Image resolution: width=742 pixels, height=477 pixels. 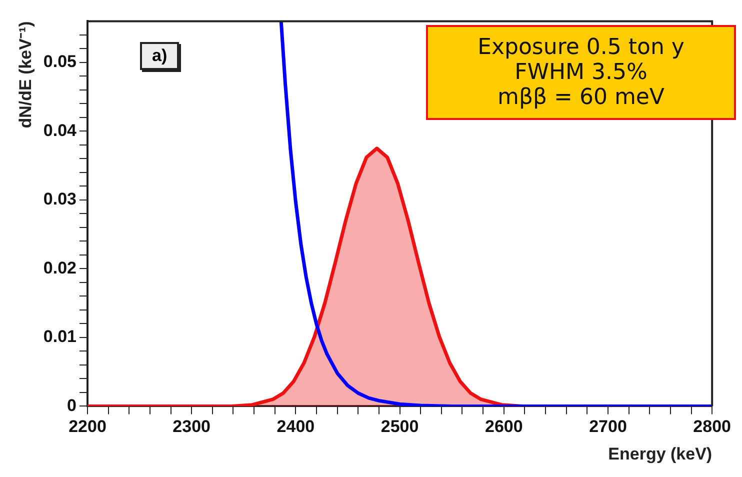 I want to click on x-axis-title: Energy (keV), so click(x=660, y=454).